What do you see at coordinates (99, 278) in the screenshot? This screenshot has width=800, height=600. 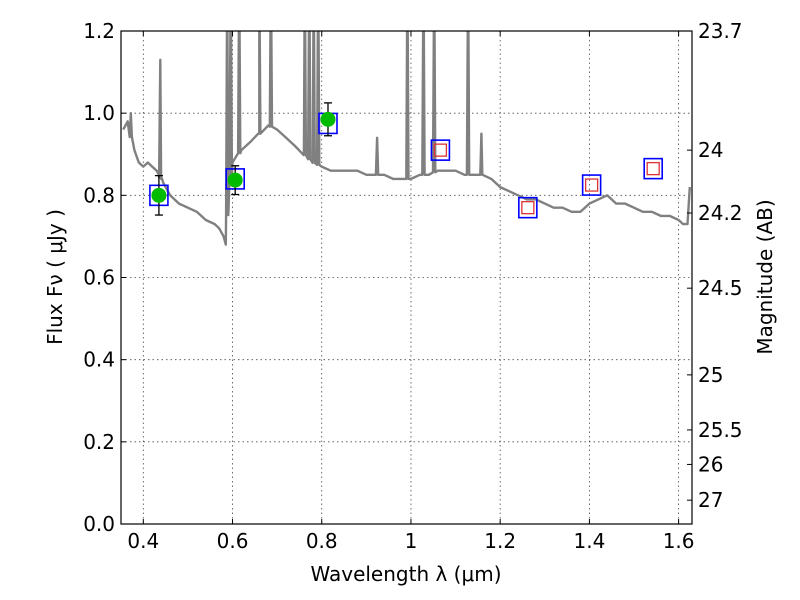 I see `y-tick-label: 0.6` at bounding box center [99, 278].